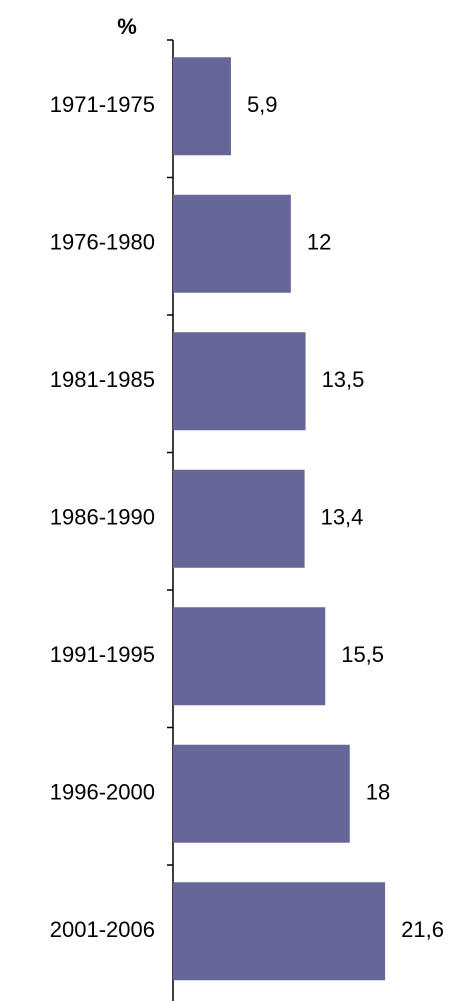  What do you see at coordinates (127, 26) in the screenshot?
I see `axis-label: %` at bounding box center [127, 26].